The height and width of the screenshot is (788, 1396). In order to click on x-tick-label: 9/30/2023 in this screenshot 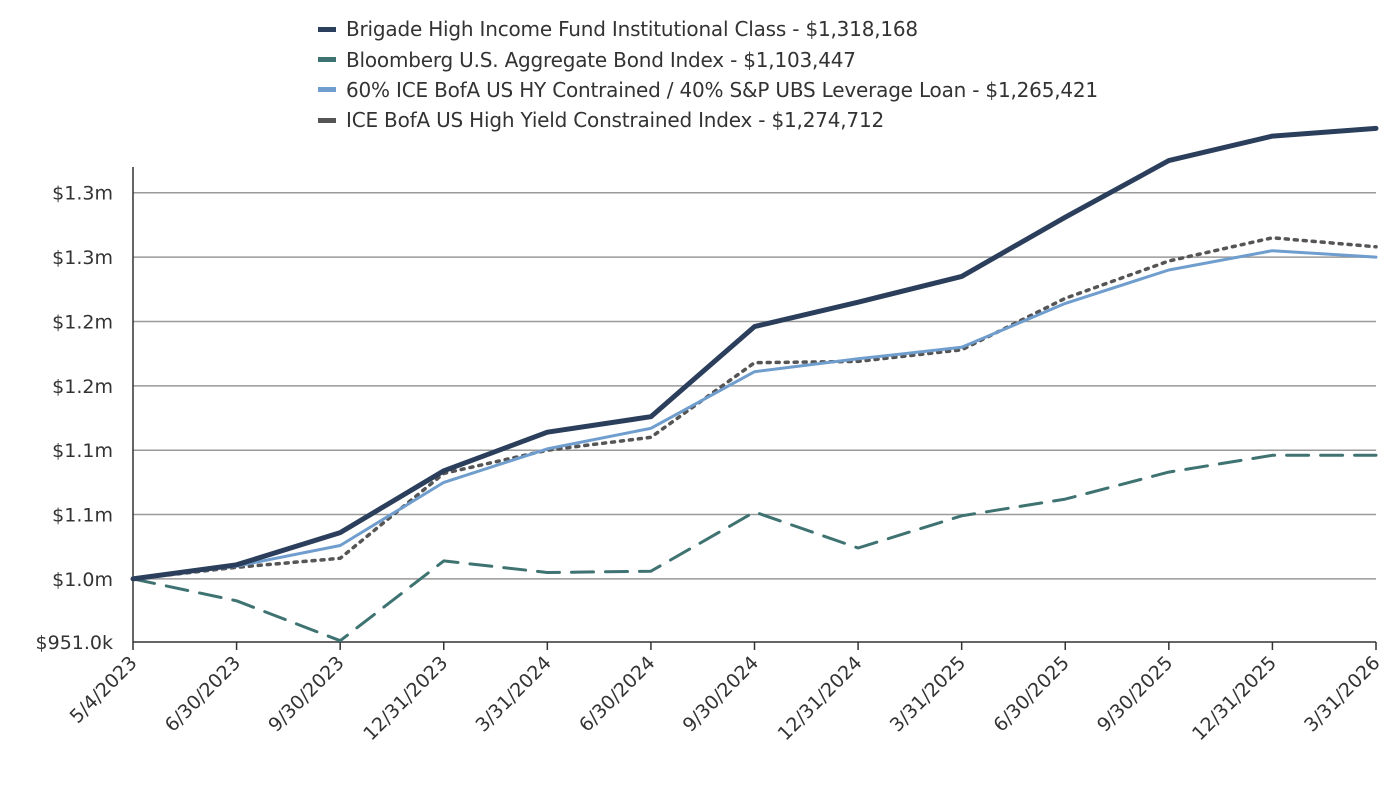, I will do `click(306, 694)`.